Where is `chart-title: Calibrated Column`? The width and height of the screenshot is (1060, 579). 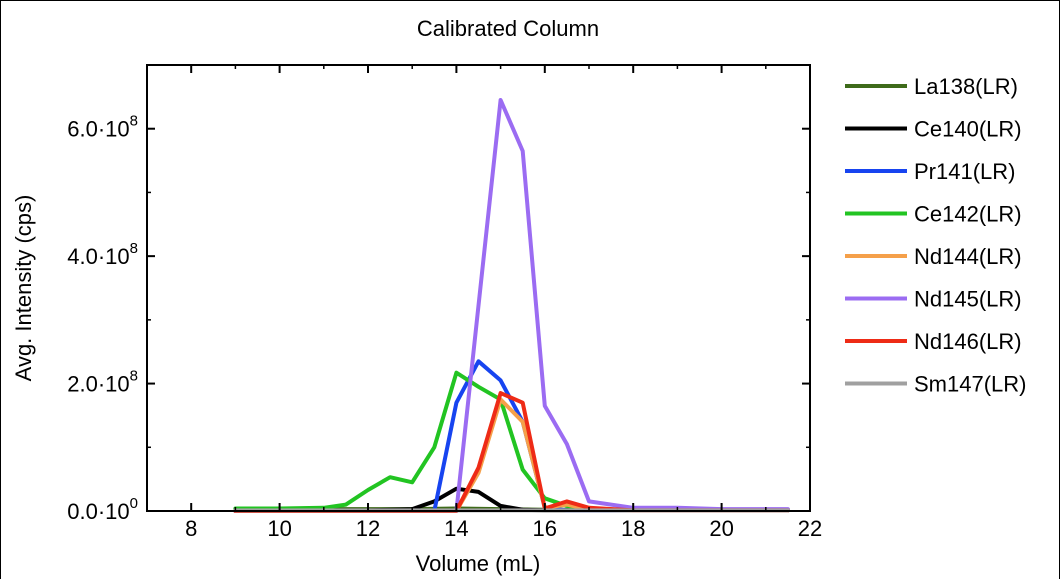
chart-title: Calibrated Column is located at coordinates (508, 28).